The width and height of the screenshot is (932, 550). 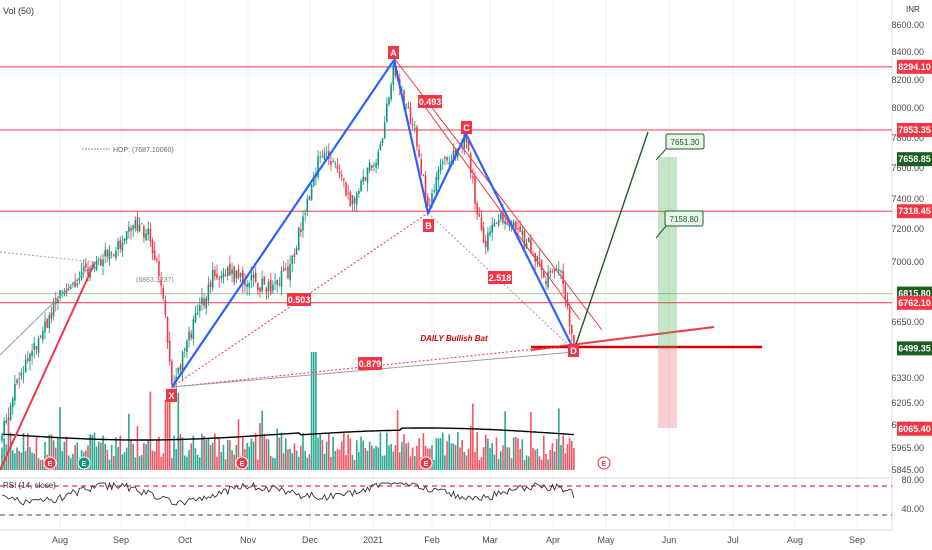 What do you see at coordinates (430, 102) in the screenshot?
I see `ratio-ab-text: 0.493` at bounding box center [430, 102].